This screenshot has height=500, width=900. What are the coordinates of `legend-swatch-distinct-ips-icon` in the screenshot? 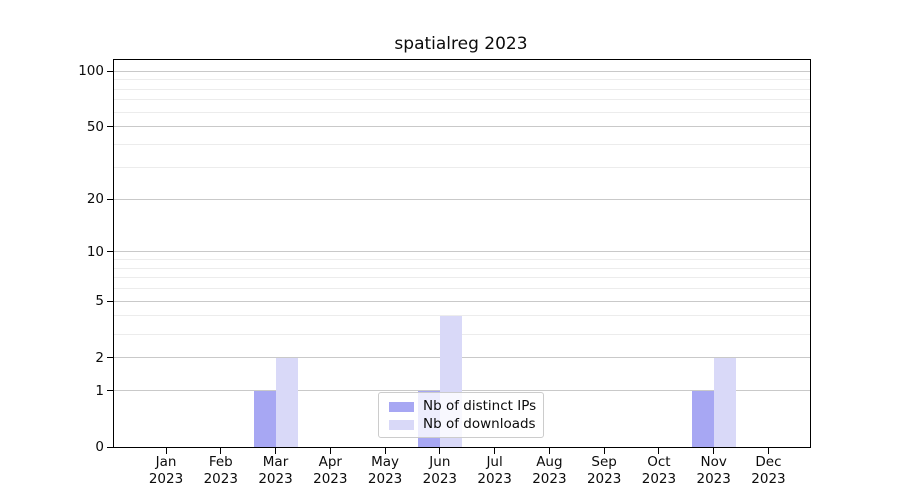 It's located at (401, 406).